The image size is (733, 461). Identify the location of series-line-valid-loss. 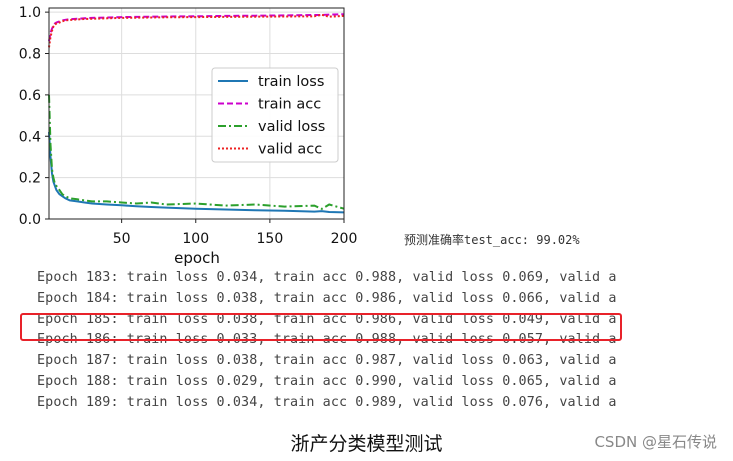
(196, 152).